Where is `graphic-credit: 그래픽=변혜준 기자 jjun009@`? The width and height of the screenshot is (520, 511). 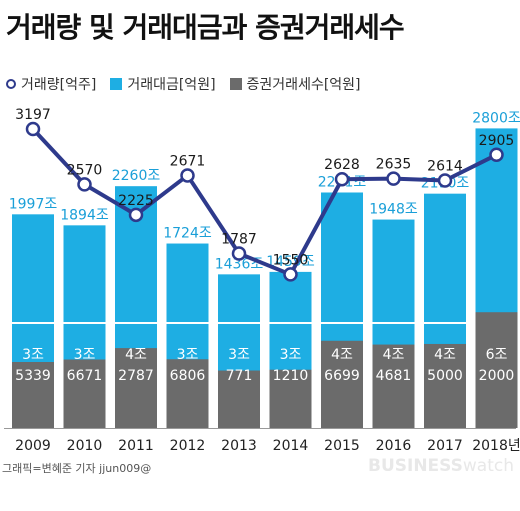
graphic-credit: 그래픽=변혜준 기자 jjun009@ is located at coordinates (77, 468).